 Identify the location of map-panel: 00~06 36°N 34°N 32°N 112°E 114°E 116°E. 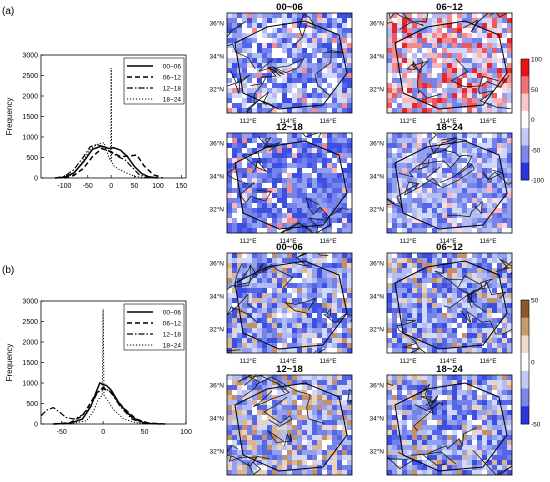
(281, 303).